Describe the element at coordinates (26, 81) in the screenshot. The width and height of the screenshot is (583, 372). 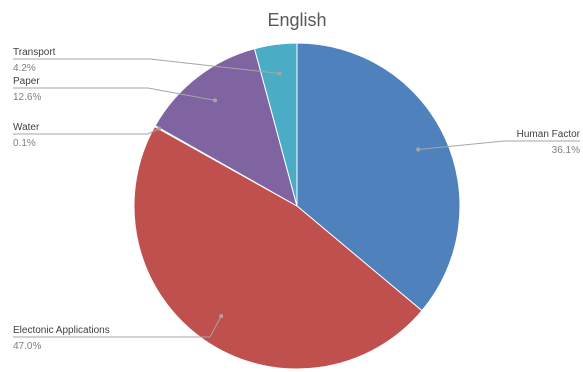
I see `data-label-name-paper: Paper` at that location.